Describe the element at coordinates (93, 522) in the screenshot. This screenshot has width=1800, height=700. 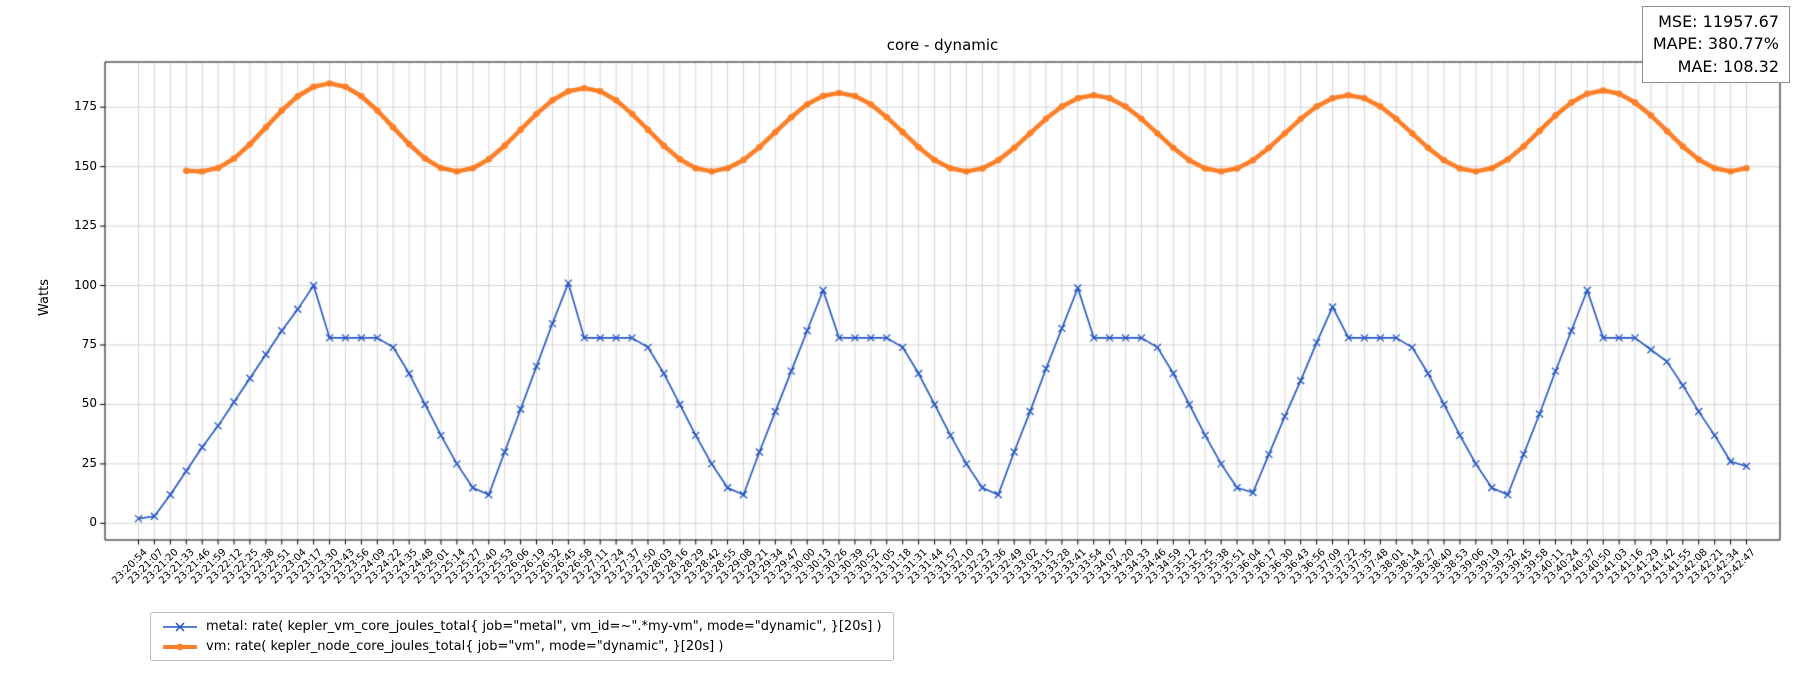
I see `y-tick-label: 0` at that location.